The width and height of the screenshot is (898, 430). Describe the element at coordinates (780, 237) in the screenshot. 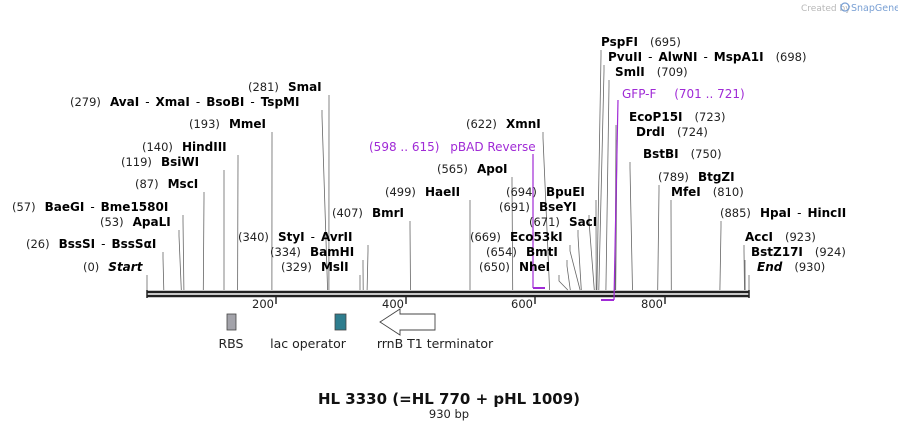

I see `enzyme-acci: AccI (923)` at that location.